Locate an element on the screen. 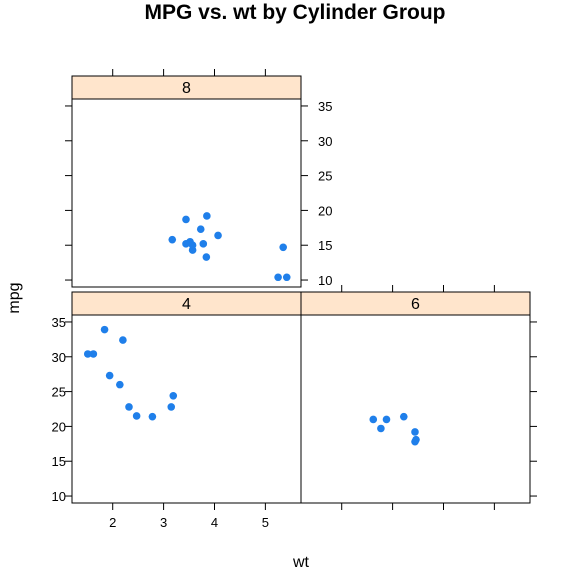 This screenshot has height=581, width=573. y-tick-label: 25 is located at coordinates (59, 392).